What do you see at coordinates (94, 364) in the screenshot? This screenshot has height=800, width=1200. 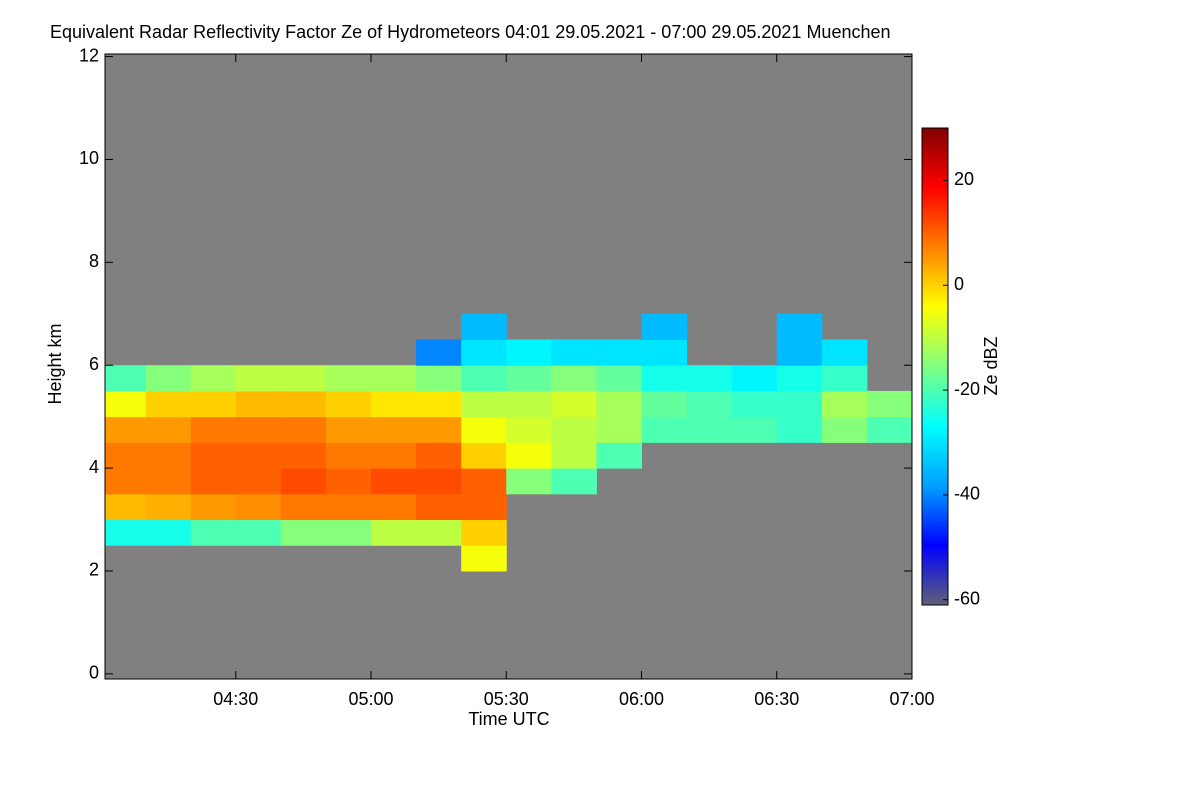 I see `y-tick-label: 6` at bounding box center [94, 364].